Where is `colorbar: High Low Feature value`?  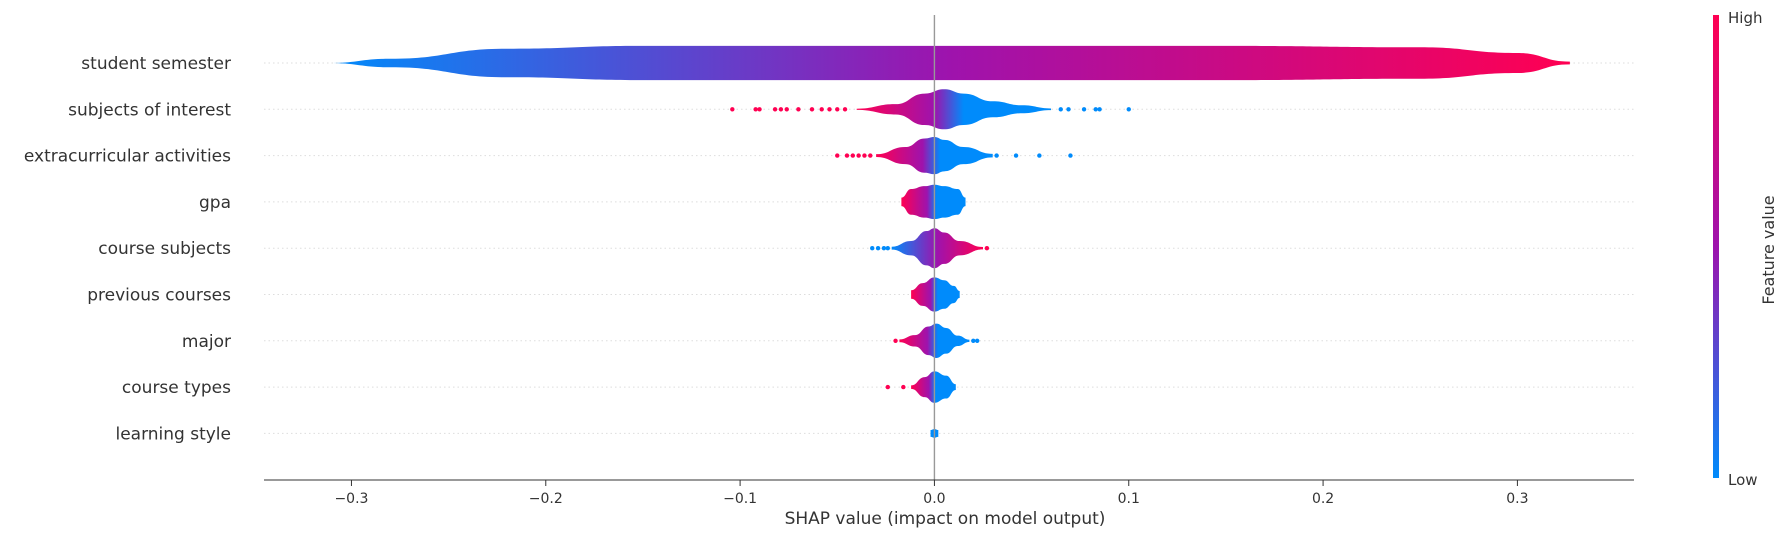
colorbar: High Low Feature value is located at coordinates (1745, 249).